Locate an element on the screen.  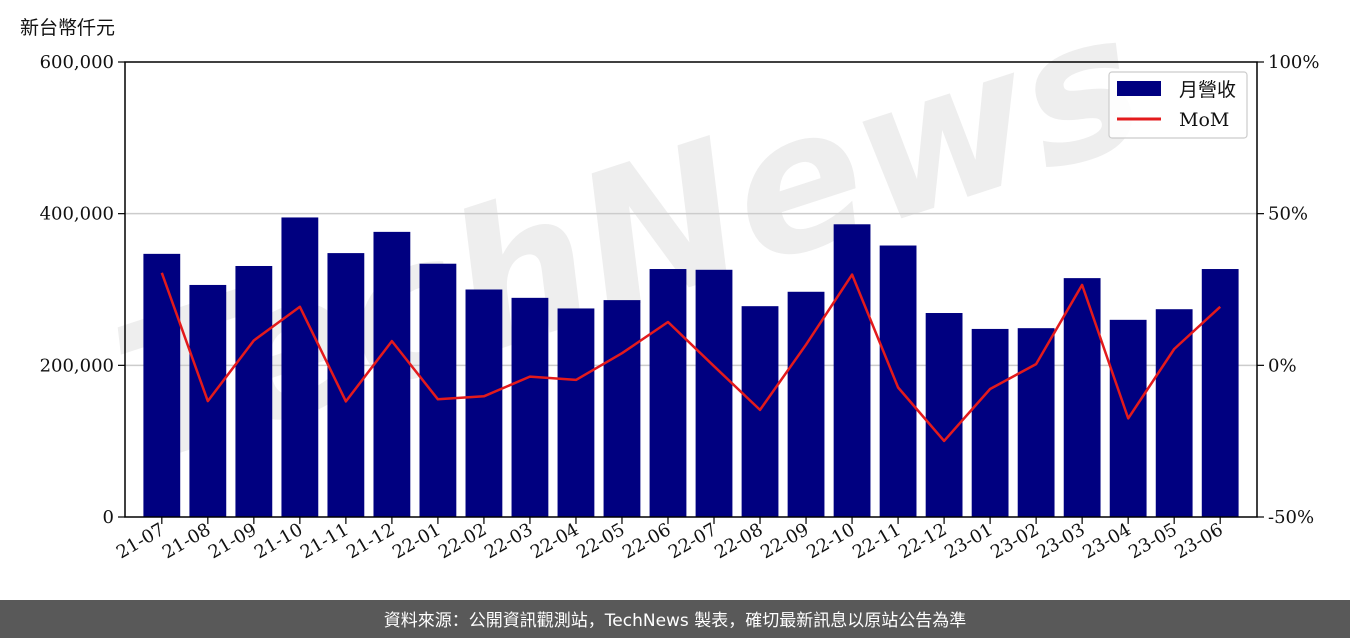
y-left-tick-label: 600,000 is located at coordinates (77, 62).